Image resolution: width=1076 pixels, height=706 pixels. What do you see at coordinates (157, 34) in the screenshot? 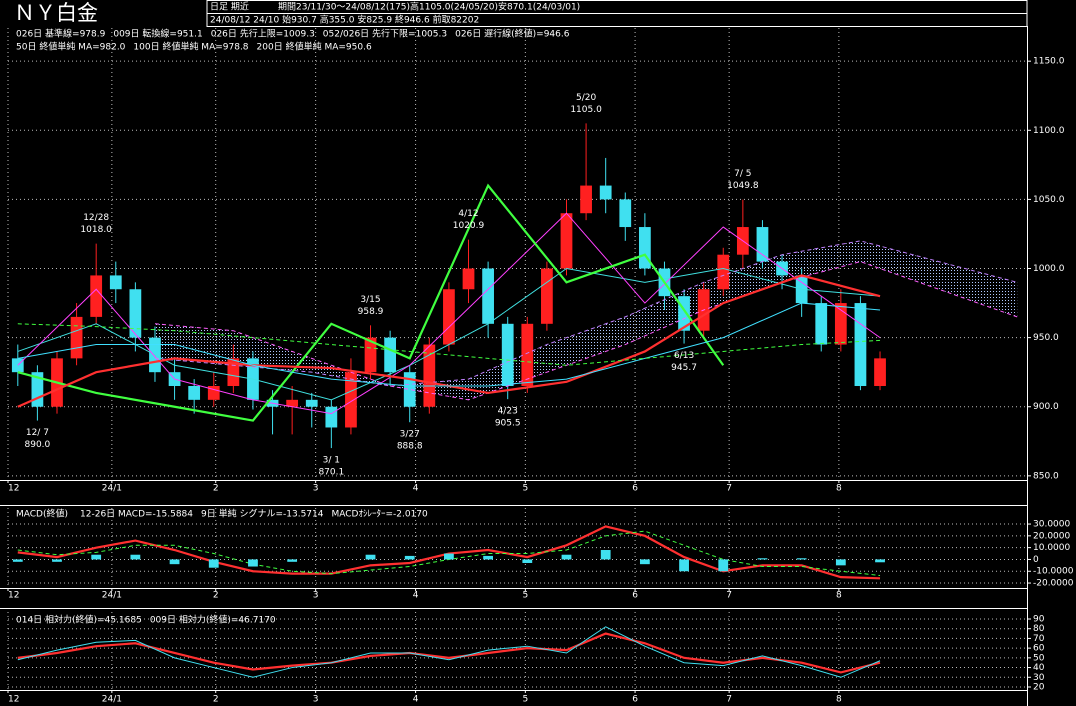
I see `legend-entry: 009日 転換線=951.1` at bounding box center [157, 34].